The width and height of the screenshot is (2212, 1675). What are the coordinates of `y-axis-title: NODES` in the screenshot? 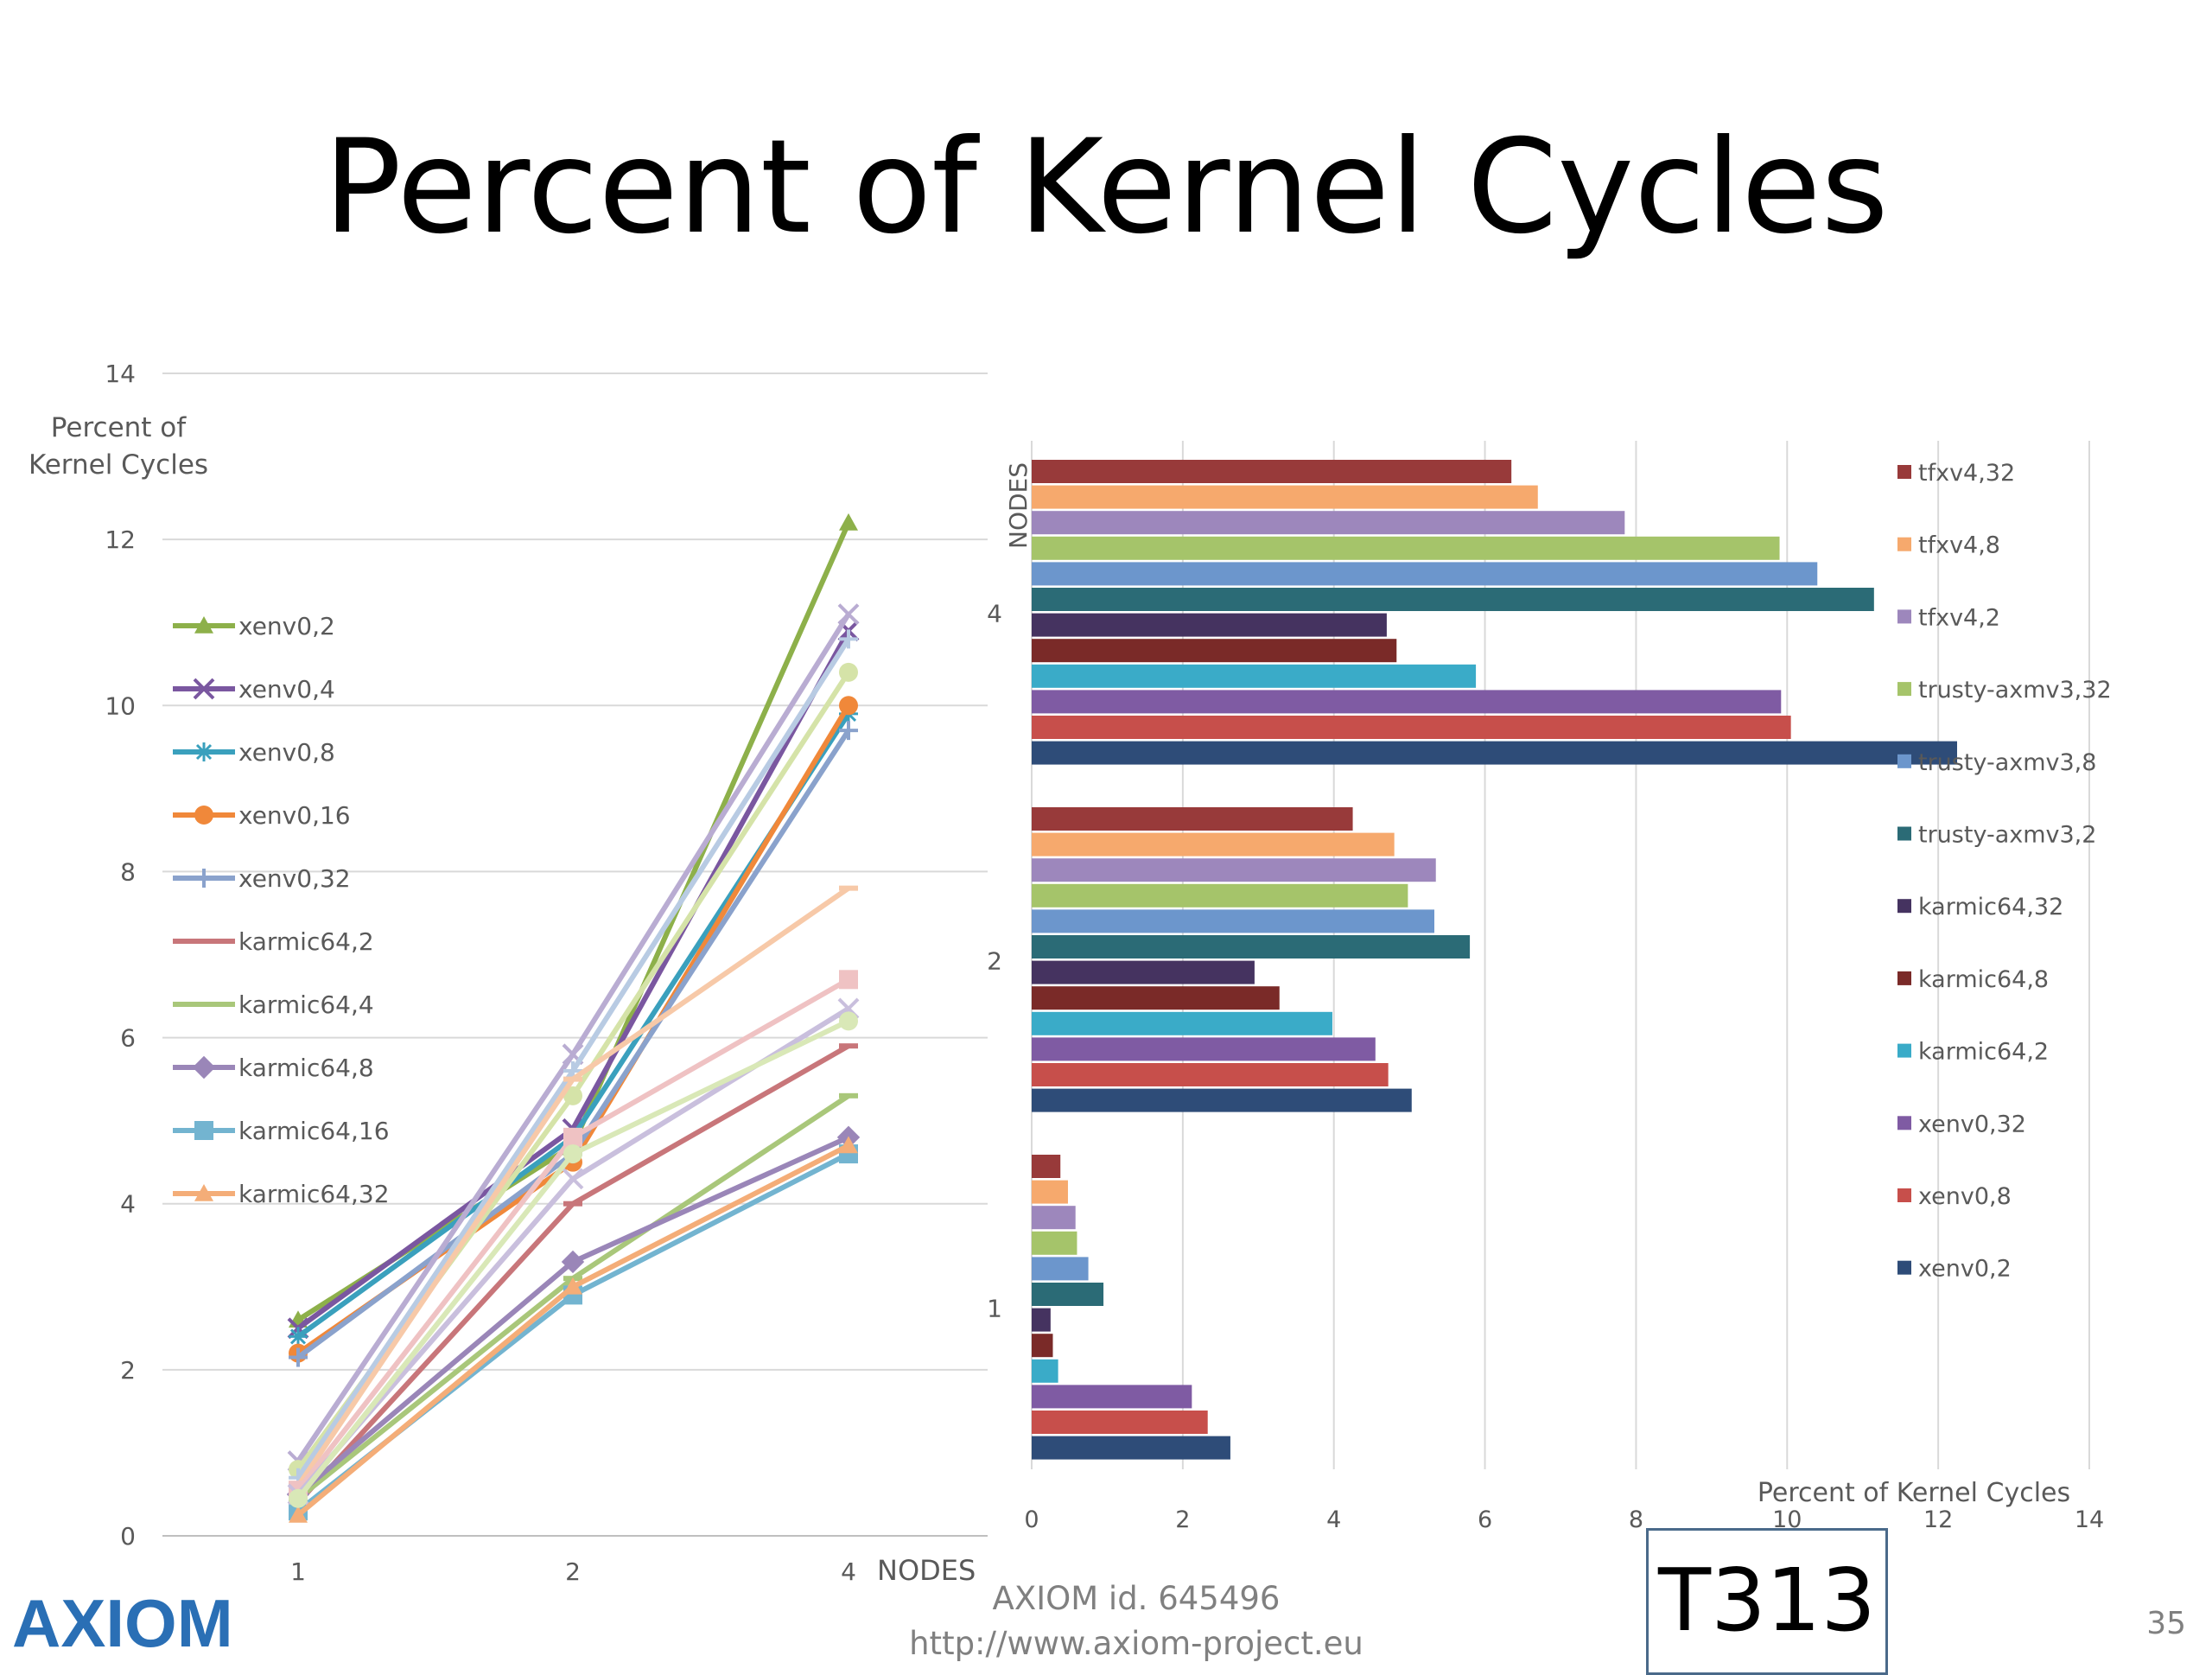 It's located at (1018, 505).